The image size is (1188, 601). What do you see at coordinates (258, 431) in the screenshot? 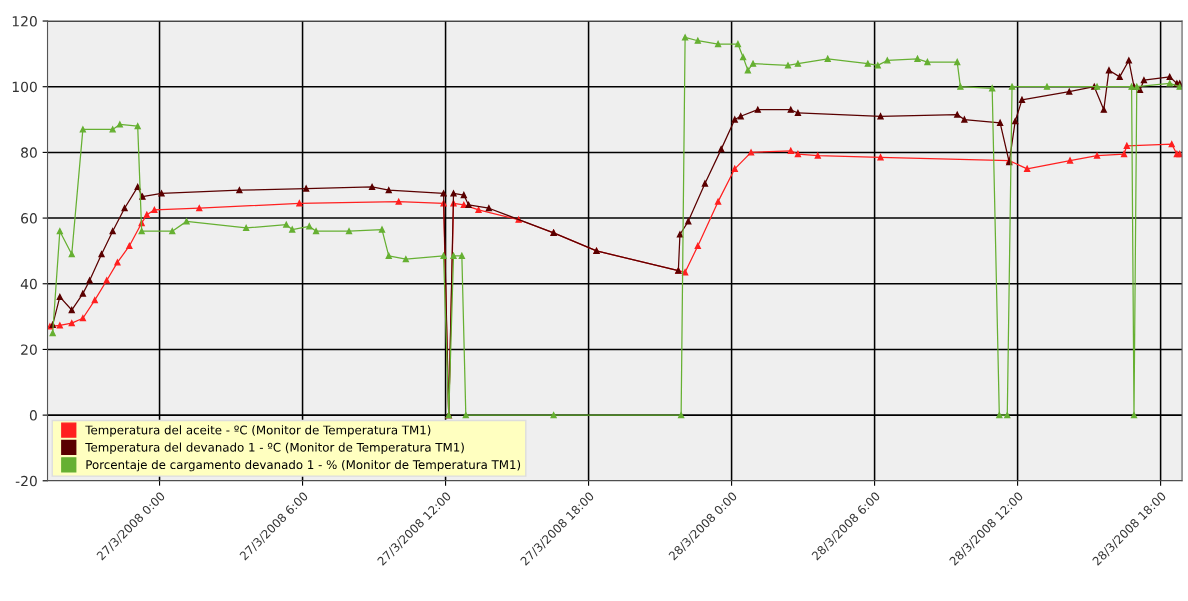
I see `legend-label: Temperatura del aceite - ºC (Monitor de Temperatura TM1)` at bounding box center [258, 431].